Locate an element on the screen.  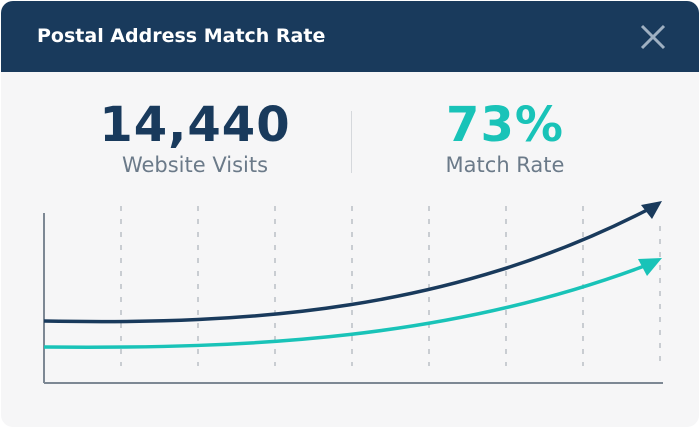
stat: 73% Match Rate is located at coordinates (505, 137).